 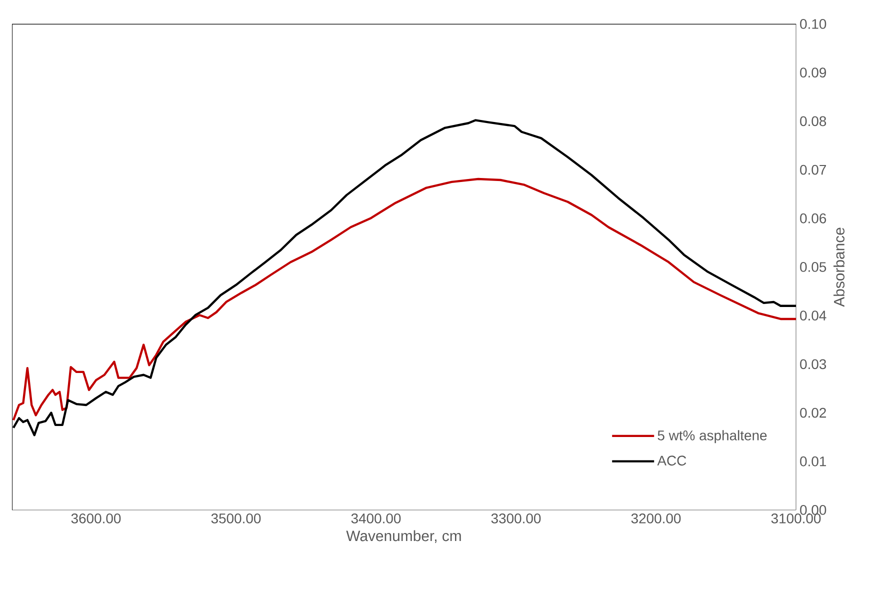 What do you see at coordinates (813, 218) in the screenshot?
I see `y-tick-label: 0.06` at bounding box center [813, 218].